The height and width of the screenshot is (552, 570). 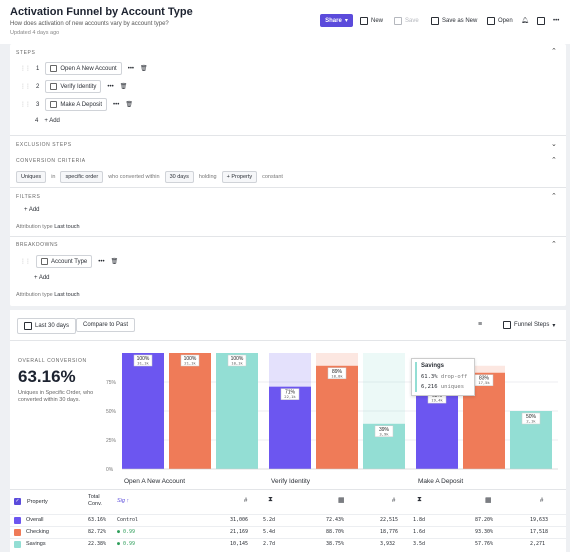 I want to click on collapse-breakdowns-icon: ⌃, so click(x=554, y=244).